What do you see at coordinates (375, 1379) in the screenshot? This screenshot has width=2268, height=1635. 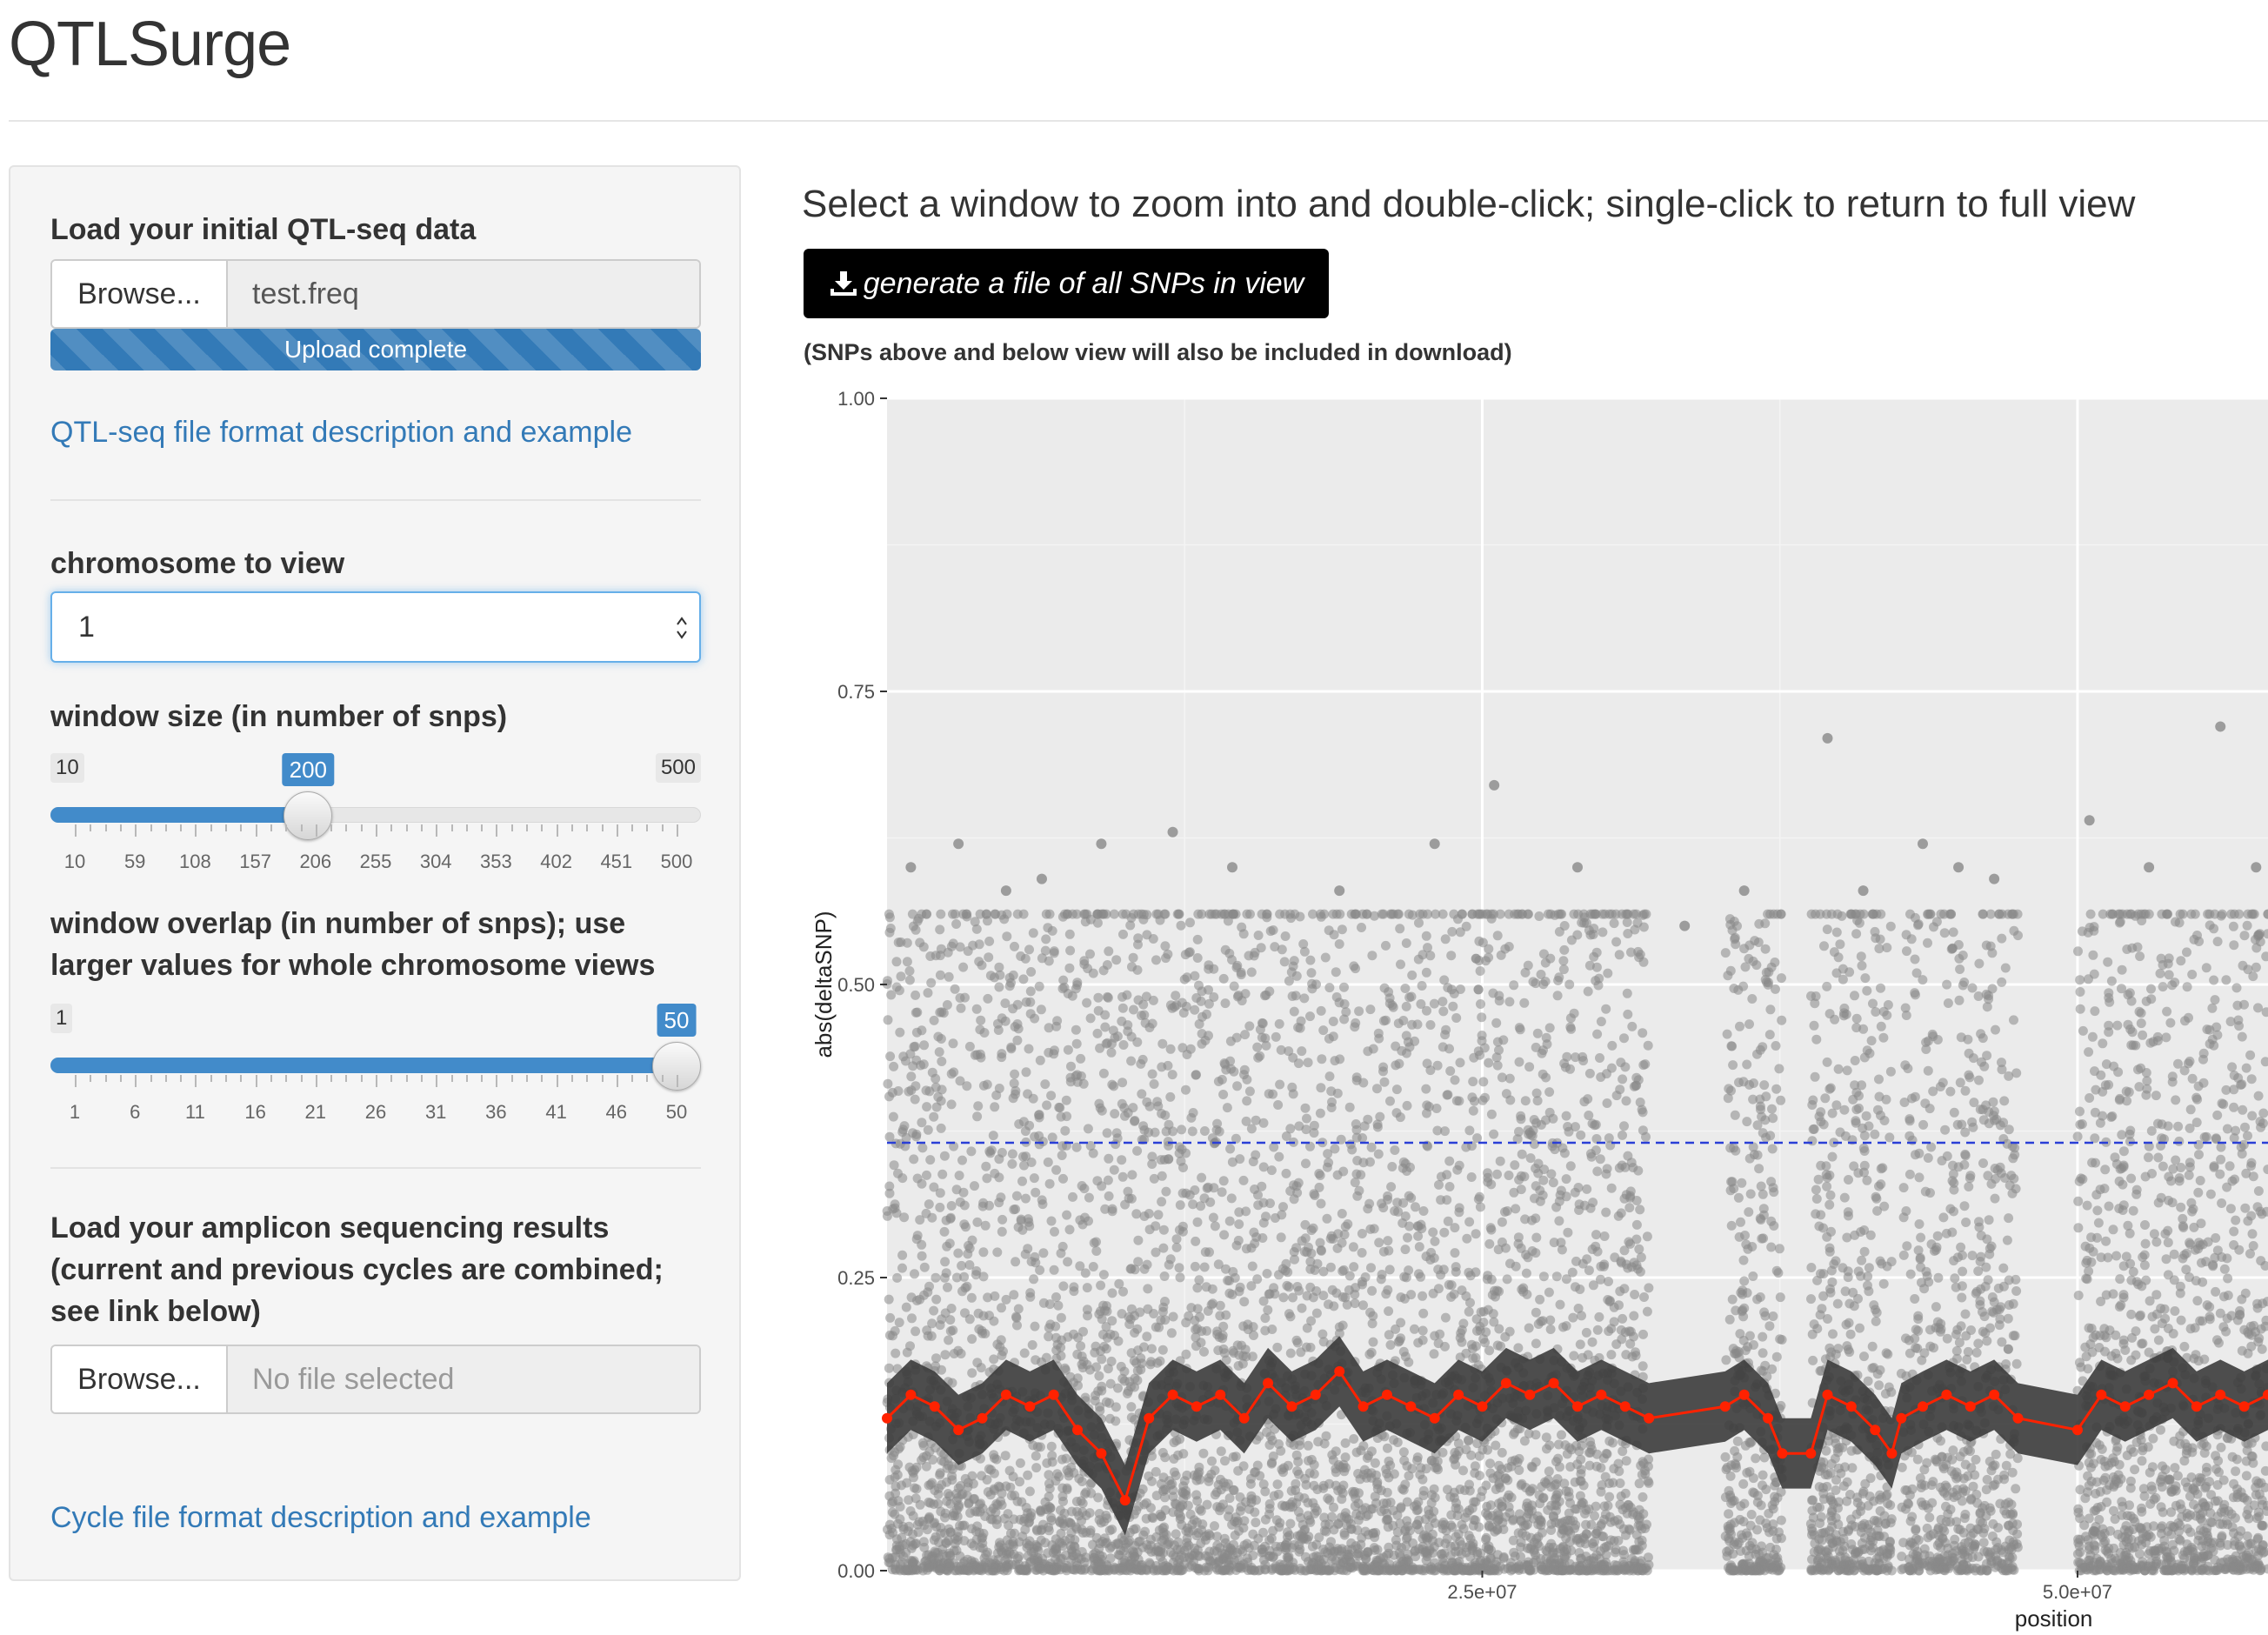 I see `amplicon-file-input: Browse... No file selected` at bounding box center [375, 1379].